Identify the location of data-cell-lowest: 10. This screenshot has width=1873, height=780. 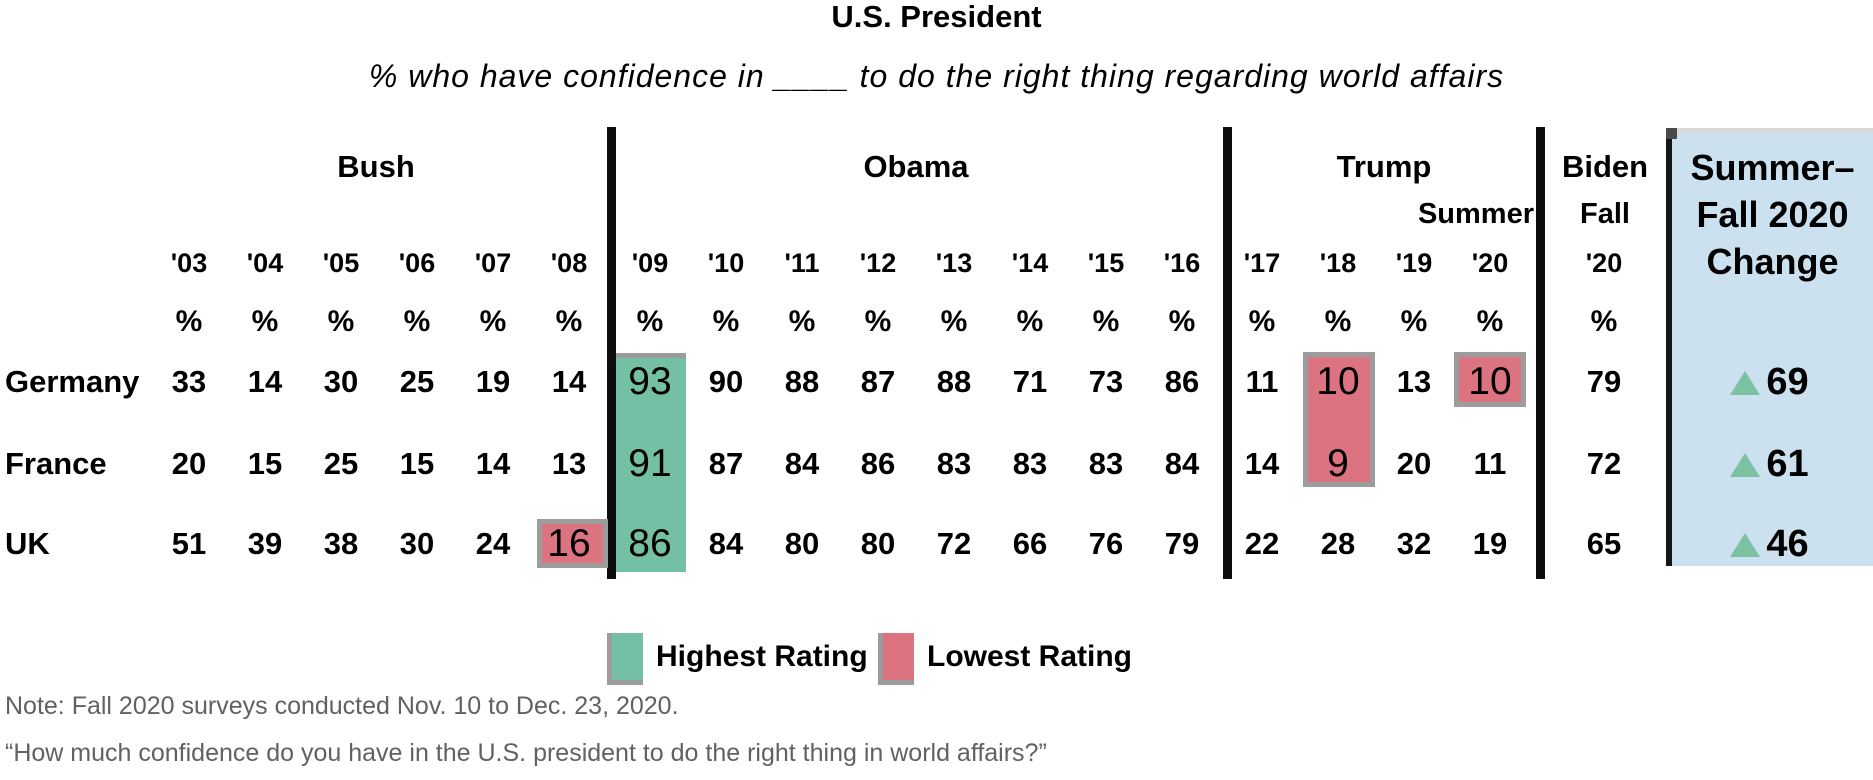
(1338, 381).